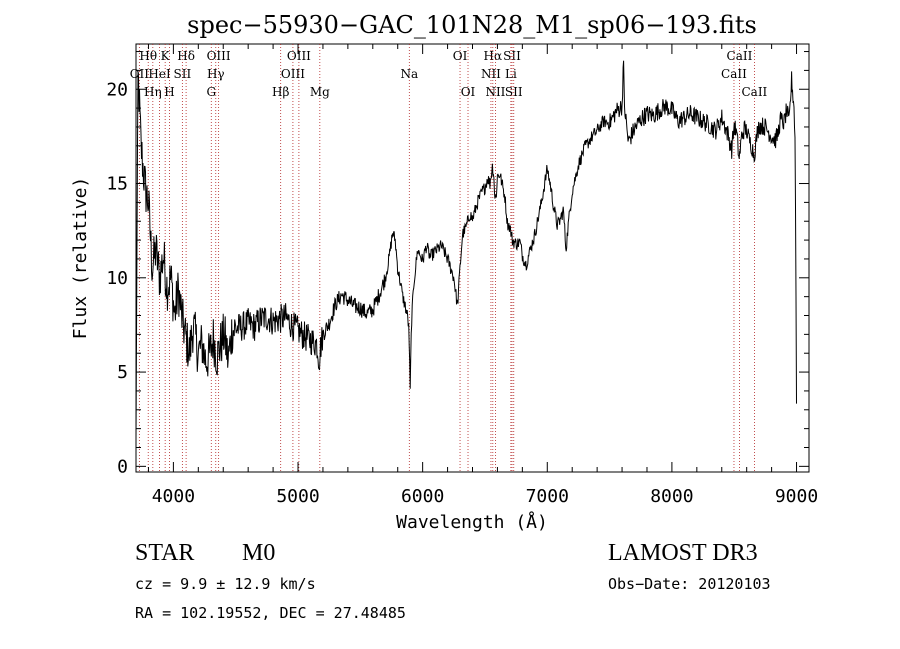 This screenshot has width=900, height=649. I want to click on y-tick-label: 5, so click(122, 372).